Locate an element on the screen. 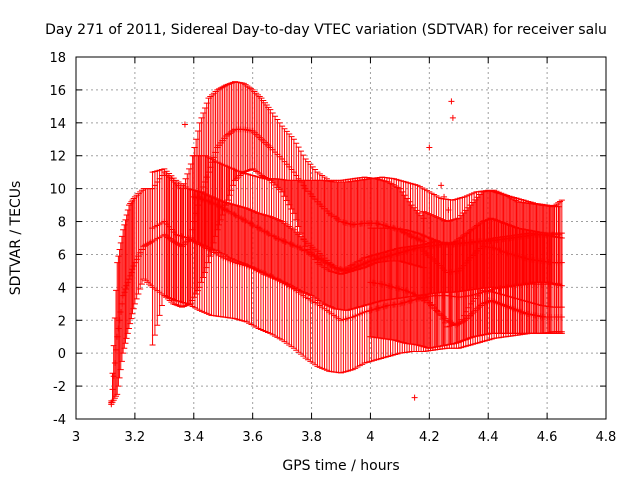  y-tick-label: 0 is located at coordinates (62, 354).